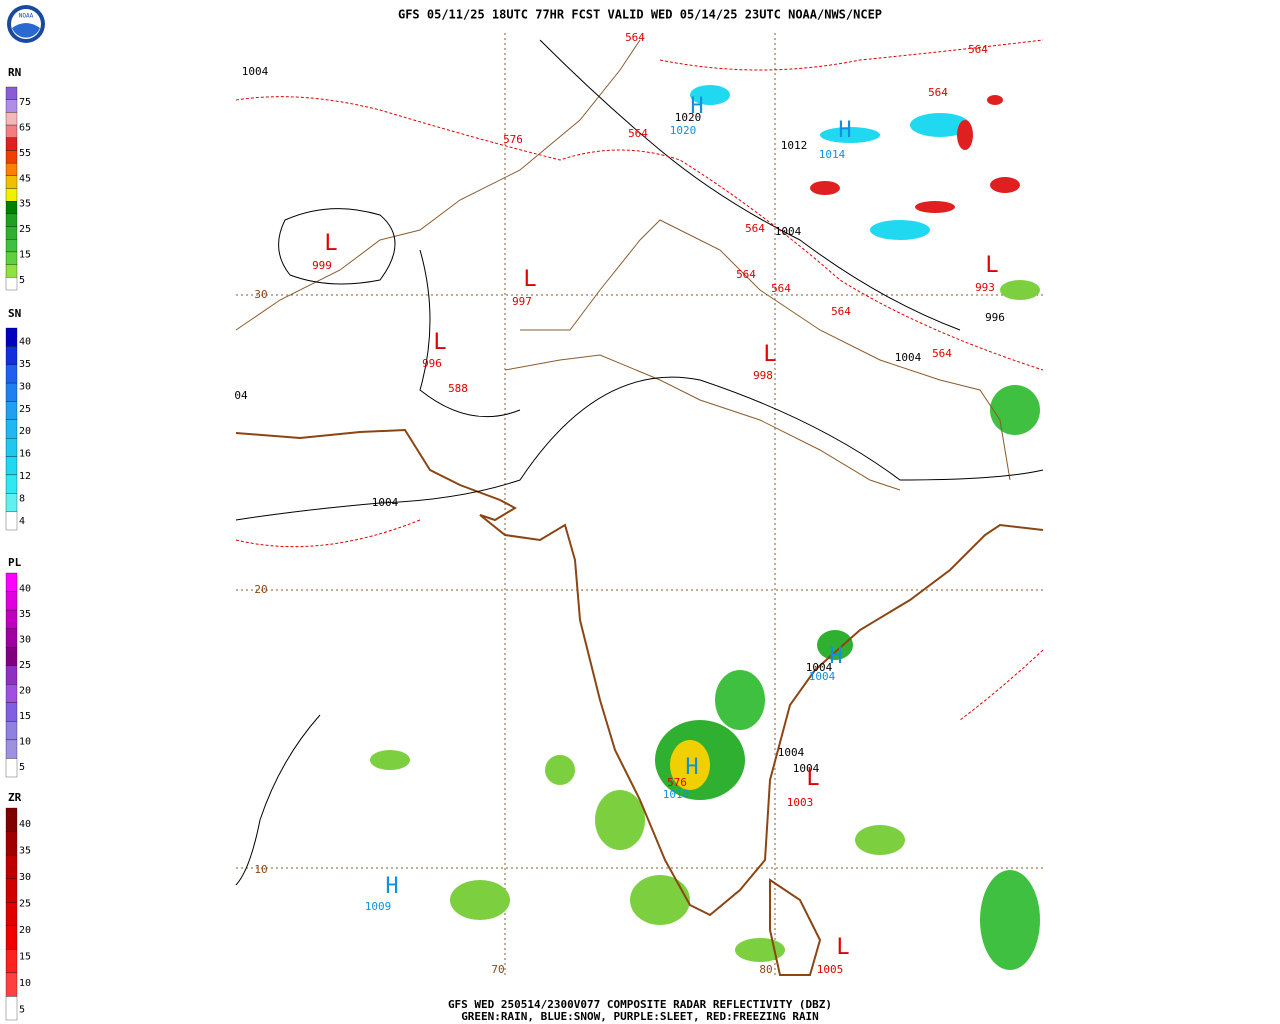 This screenshot has width=1280, height=1024. Describe the element at coordinates (995, 317) in the screenshot. I see `contour-label: 996` at that location.